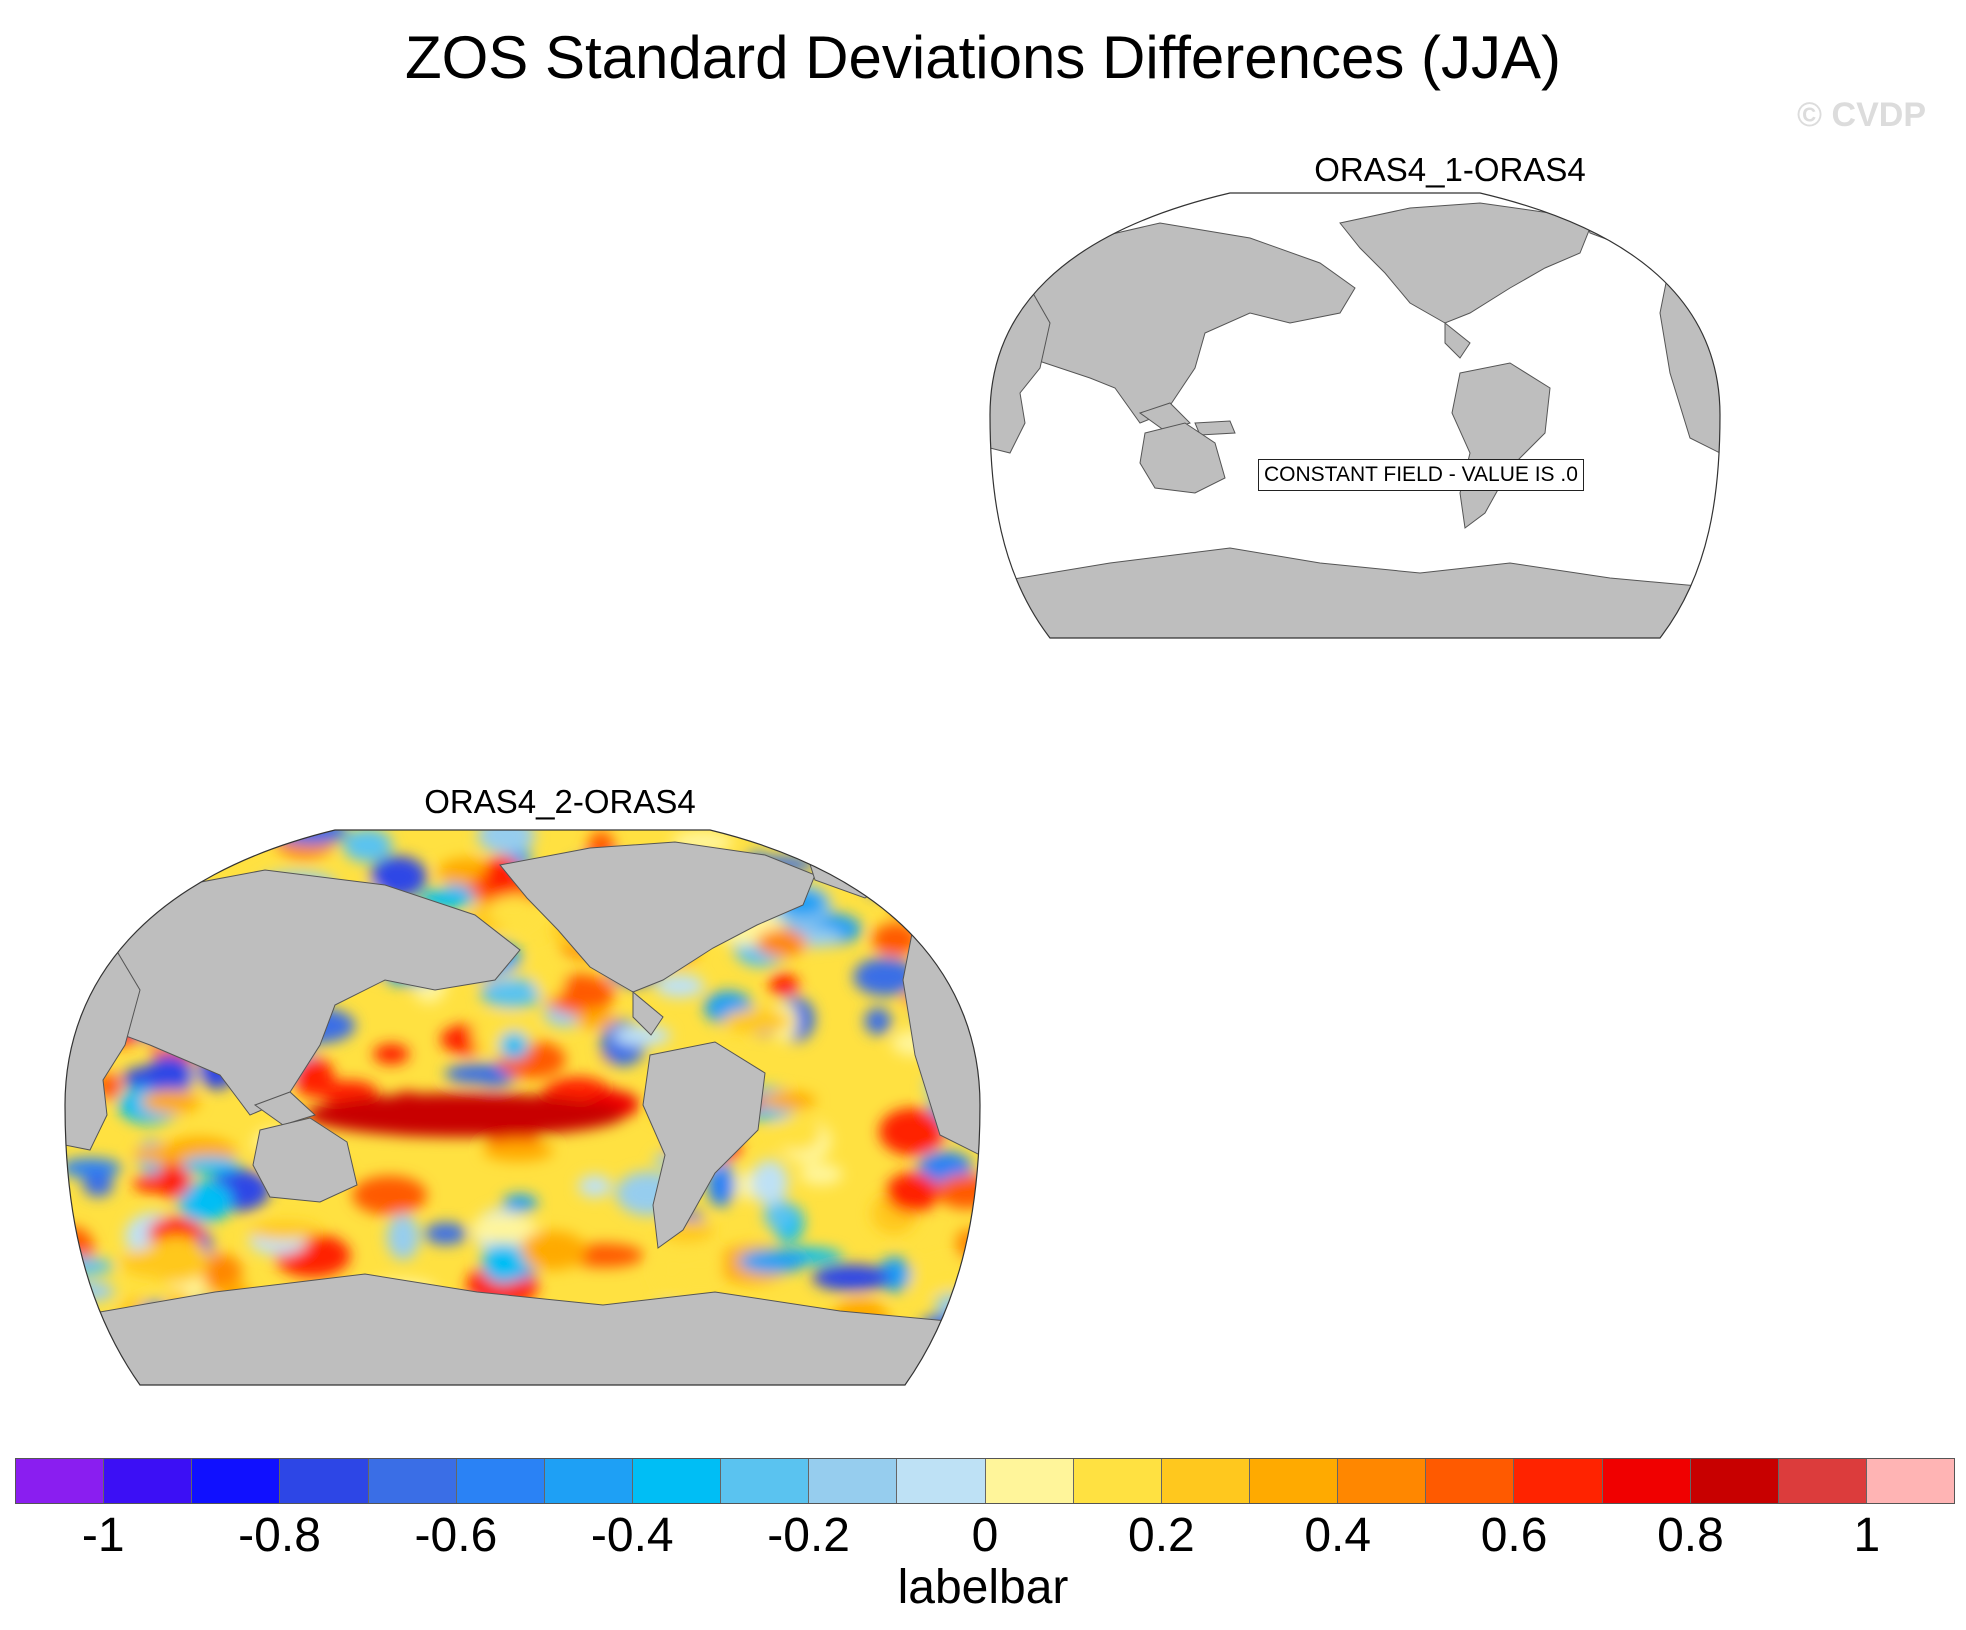 This screenshot has height=1630, width=1966. Describe the element at coordinates (1861, 115) in the screenshot. I see `cvdp-watermark: © CVDP` at that location.